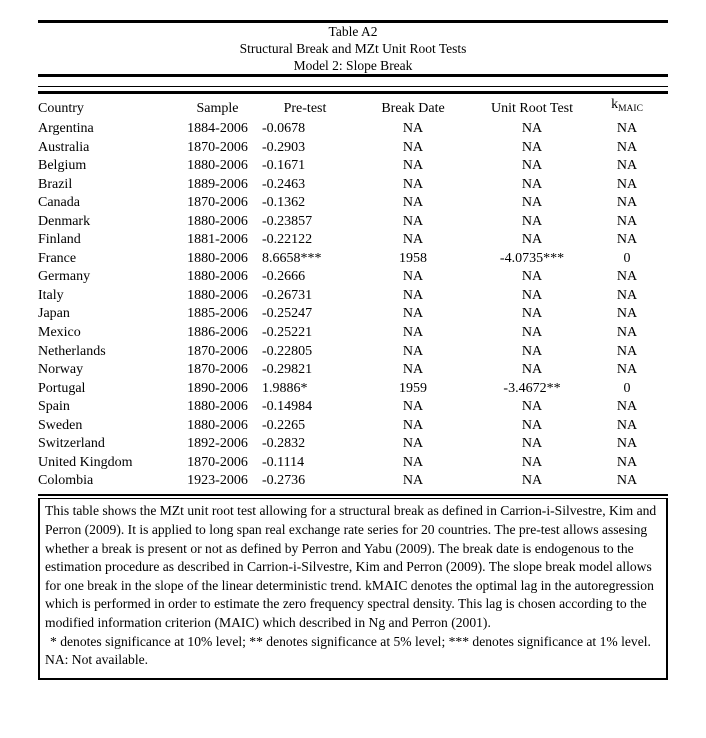 This screenshot has height=738, width=706. Describe the element at coordinates (353, 92) in the screenshot. I see `header-top-thick-rule` at that location.